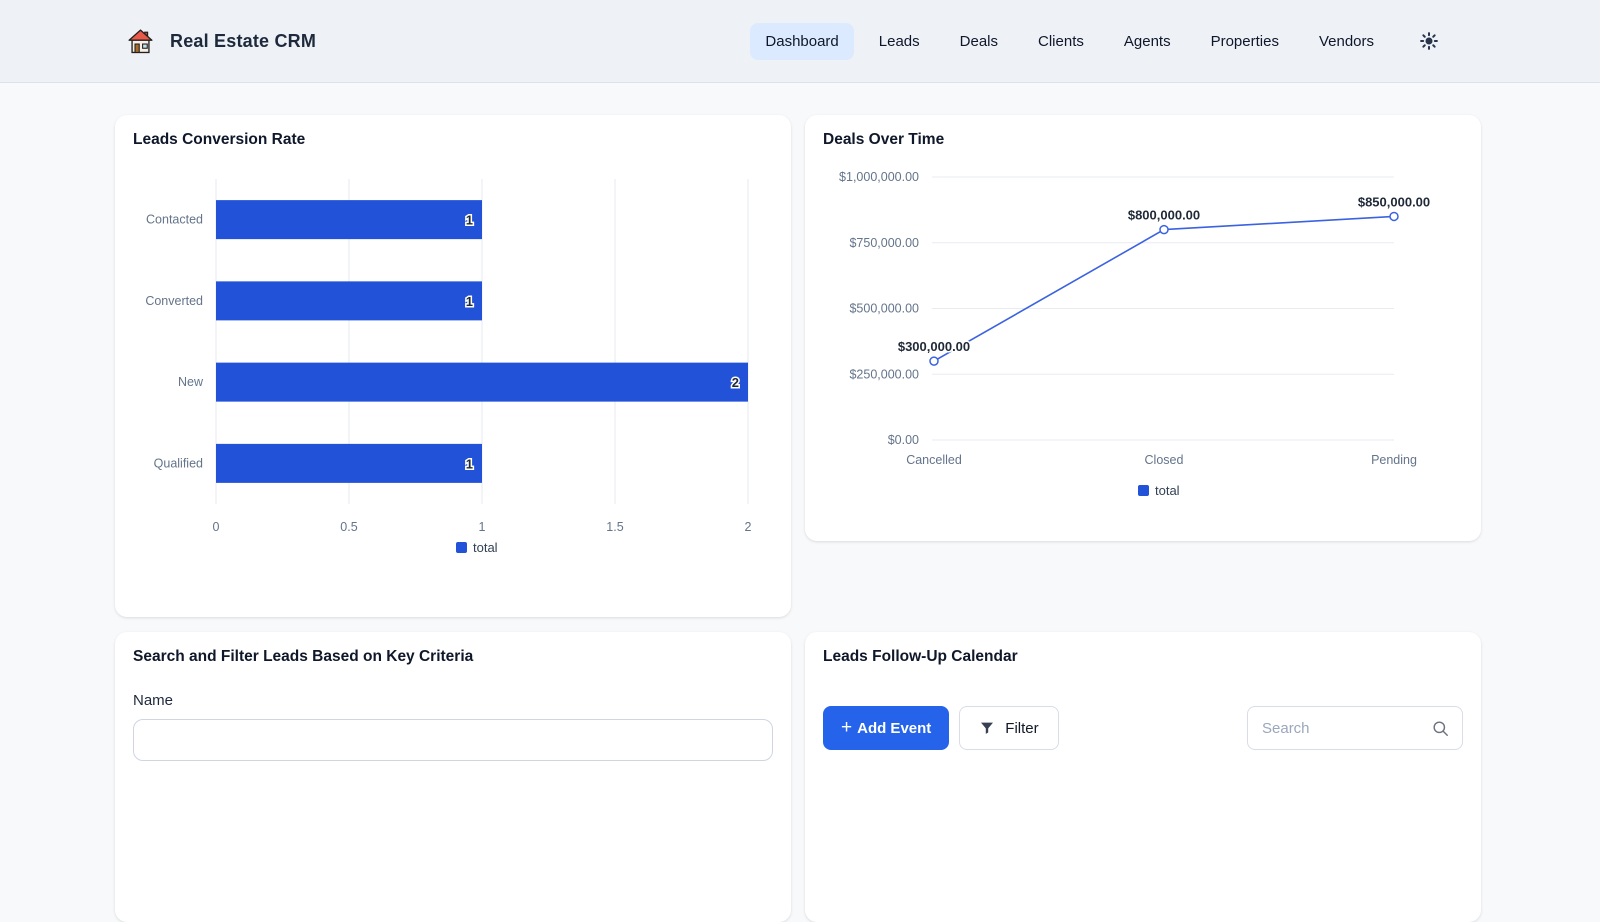 The height and width of the screenshot is (922, 1600). What do you see at coordinates (243, 40) in the screenshot?
I see `app-title: Real Estate CRM` at bounding box center [243, 40].